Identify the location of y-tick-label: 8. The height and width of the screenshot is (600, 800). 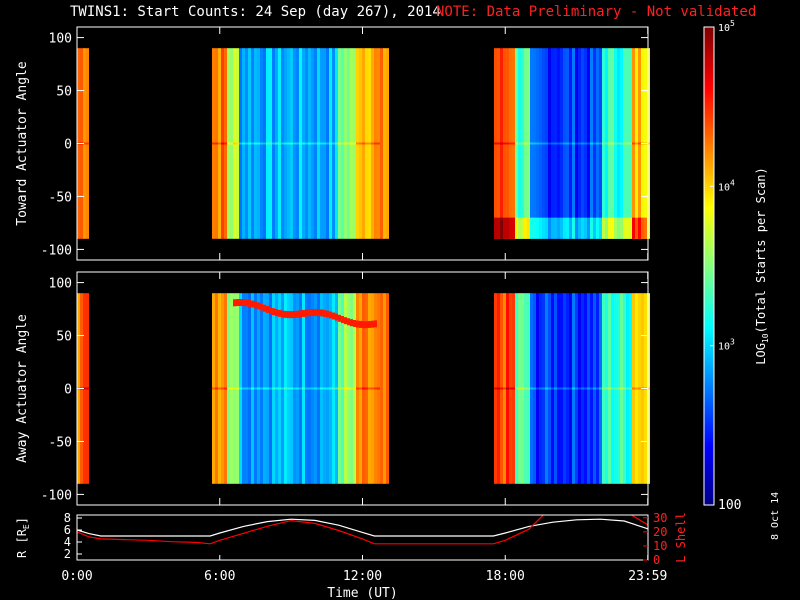
(67, 518).